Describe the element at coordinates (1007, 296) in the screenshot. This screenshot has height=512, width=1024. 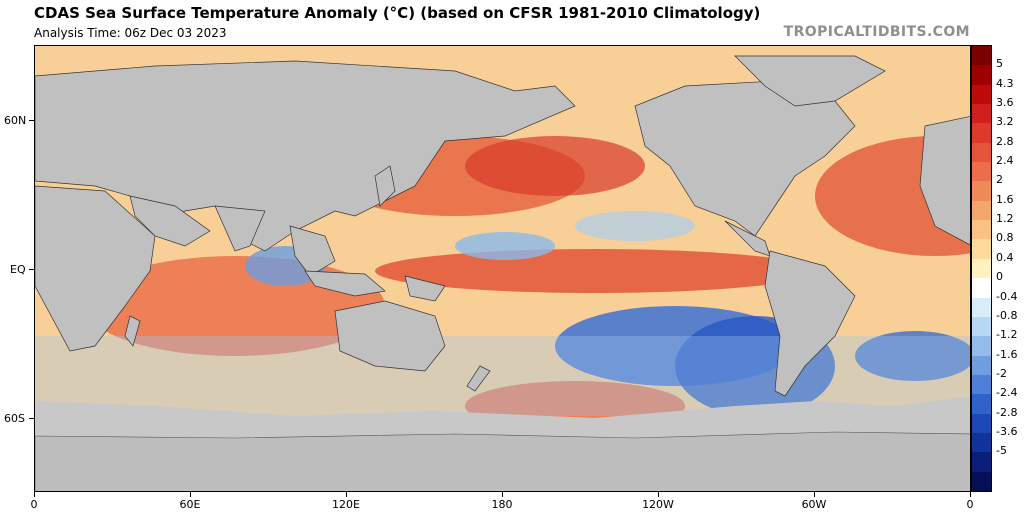
I see `colorbar-label: -0.4` at that location.